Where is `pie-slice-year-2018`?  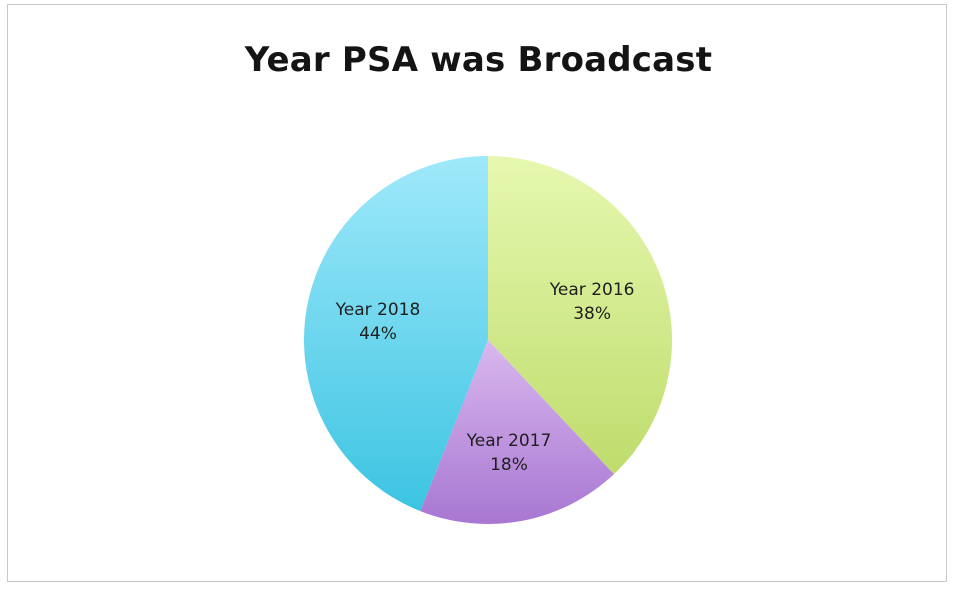 pie-slice-year-2018 is located at coordinates (395, 334).